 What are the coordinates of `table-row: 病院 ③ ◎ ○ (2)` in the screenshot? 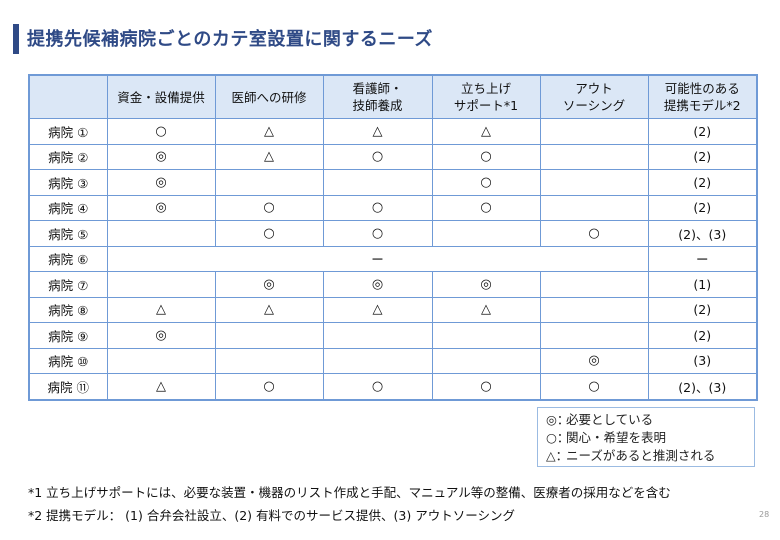 It's located at (393, 182).